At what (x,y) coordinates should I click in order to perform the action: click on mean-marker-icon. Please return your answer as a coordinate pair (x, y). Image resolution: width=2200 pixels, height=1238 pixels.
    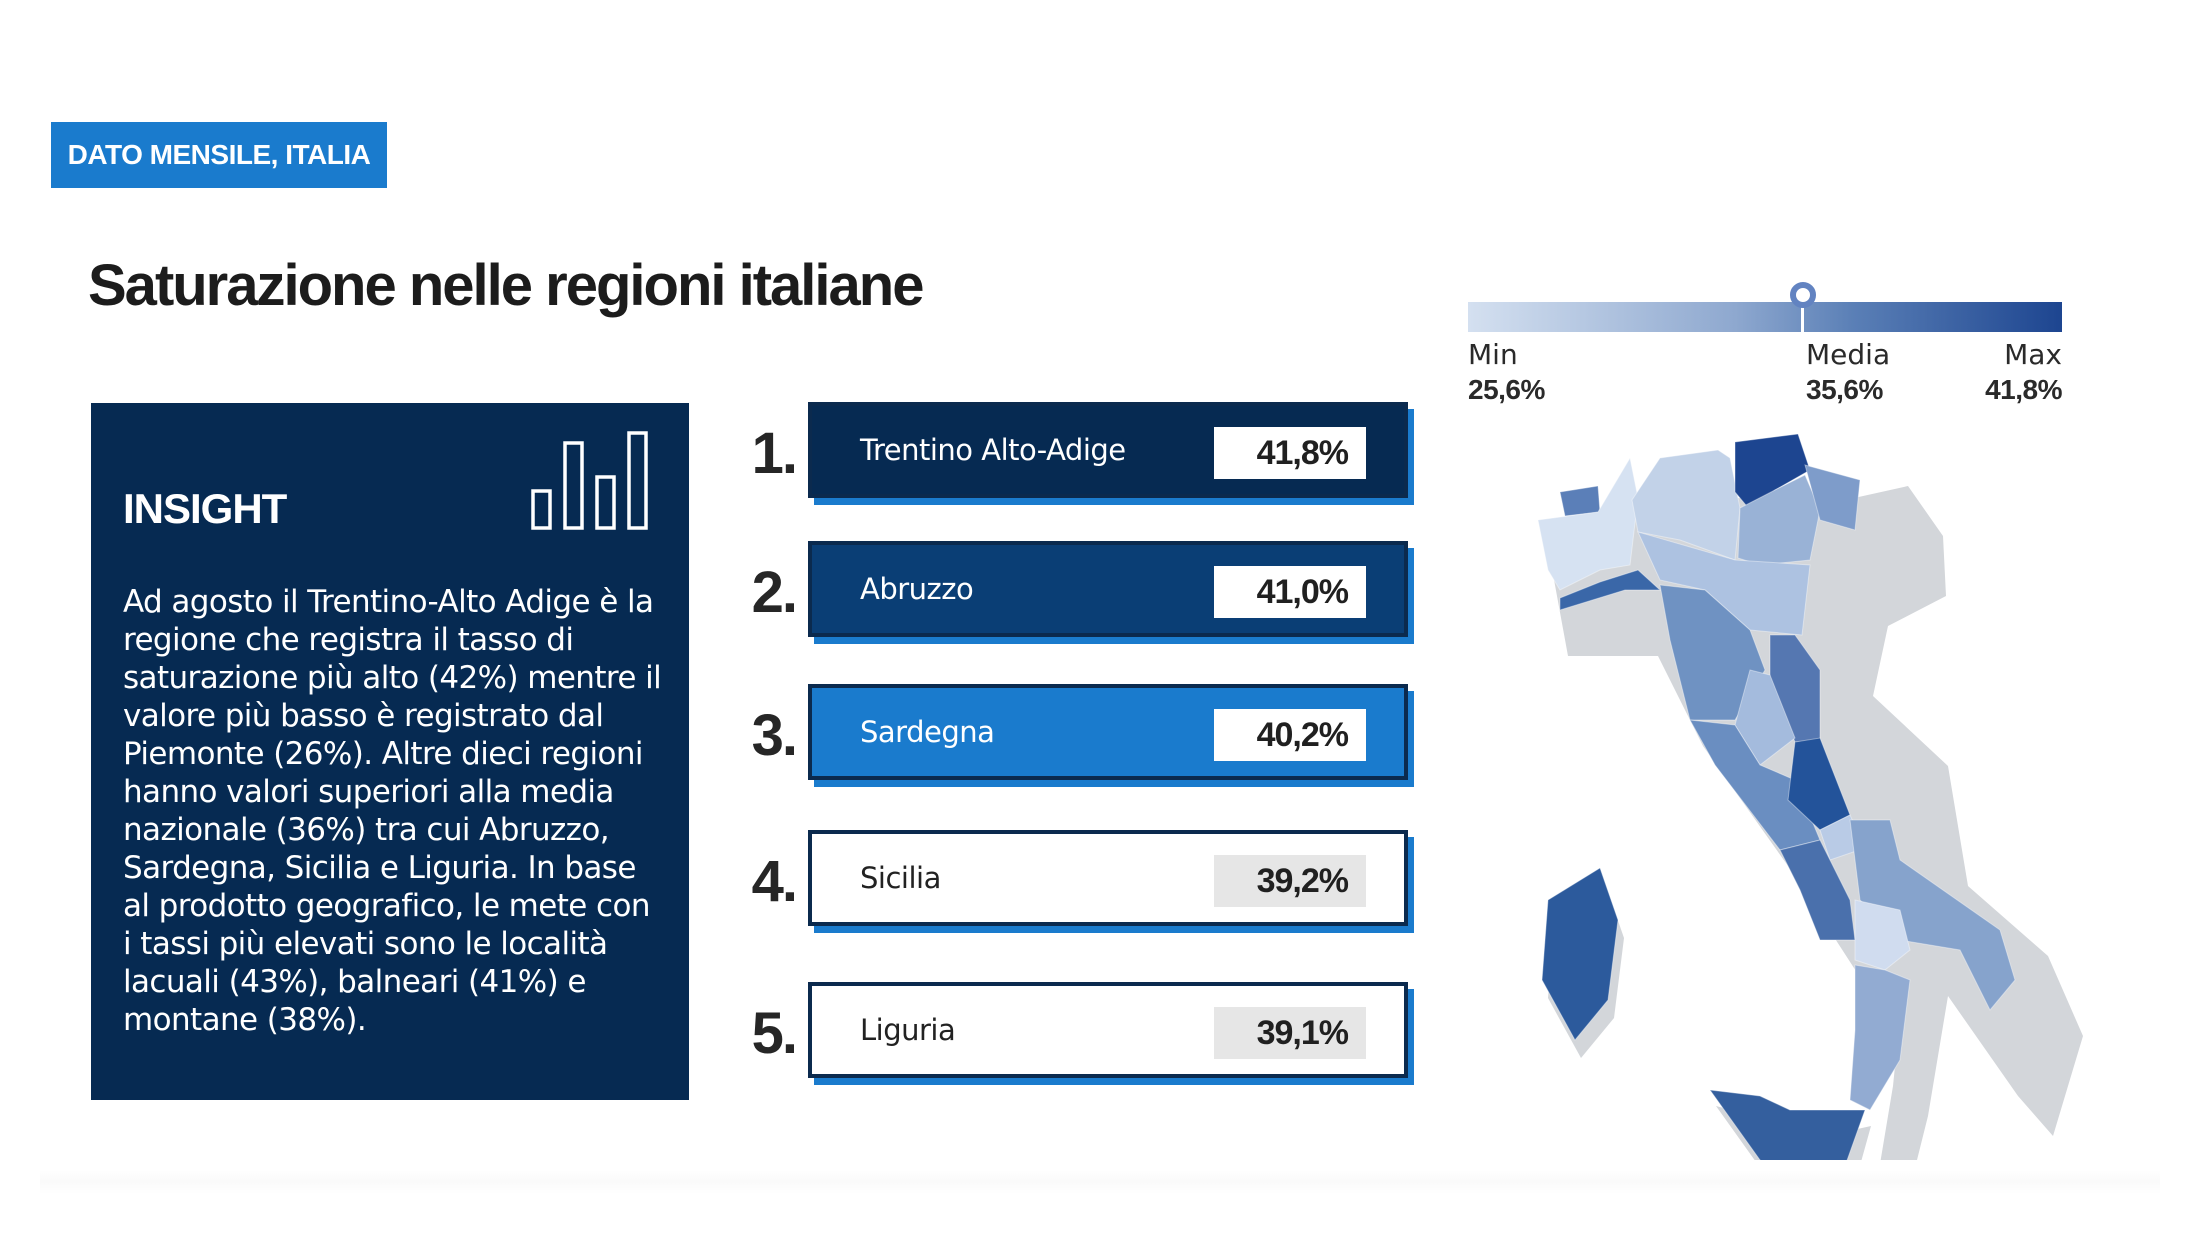
    Looking at the image, I should click on (1803, 295).